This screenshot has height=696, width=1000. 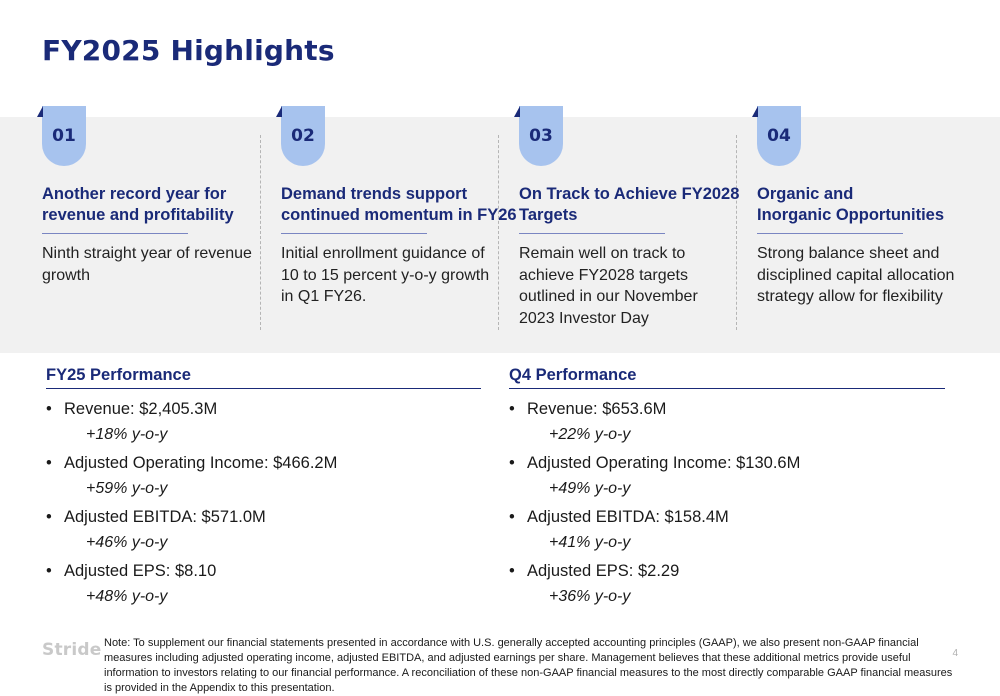 What do you see at coordinates (727, 463) in the screenshot?
I see `metric-value: Adjusted Operating Income: $130.6M` at bounding box center [727, 463].